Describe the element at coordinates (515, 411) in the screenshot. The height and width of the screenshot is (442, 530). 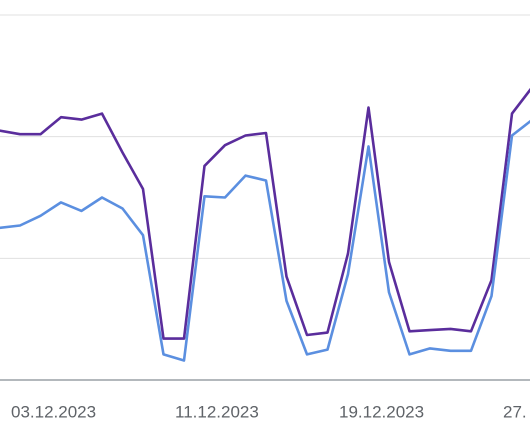
I see `x-tick-label: 27.` at that location.